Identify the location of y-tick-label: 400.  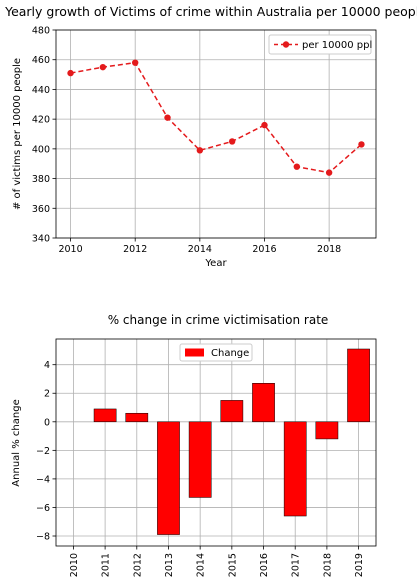
(41, 149).